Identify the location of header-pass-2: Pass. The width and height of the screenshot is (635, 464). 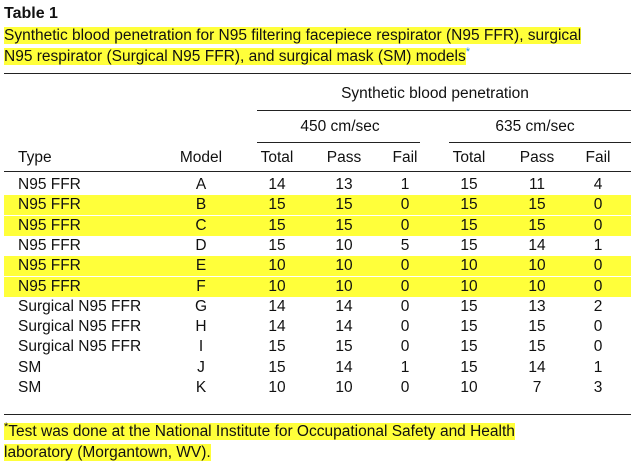
(537, 157).